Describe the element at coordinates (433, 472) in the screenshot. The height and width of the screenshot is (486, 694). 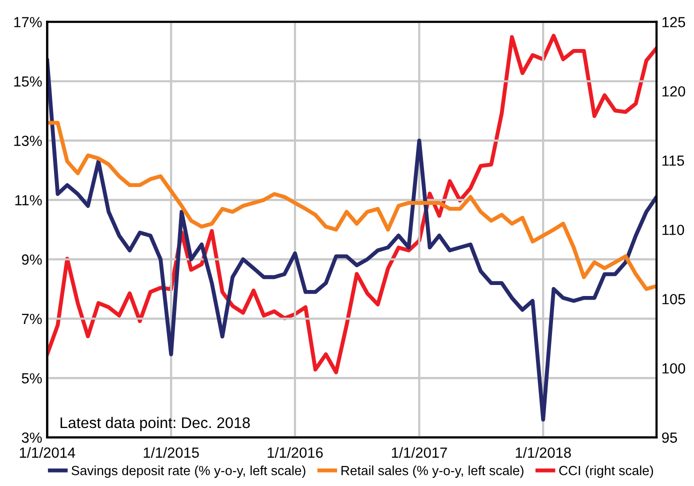
I see `legend-label: Retail sales (% y-o-y, left scale)` at that location.